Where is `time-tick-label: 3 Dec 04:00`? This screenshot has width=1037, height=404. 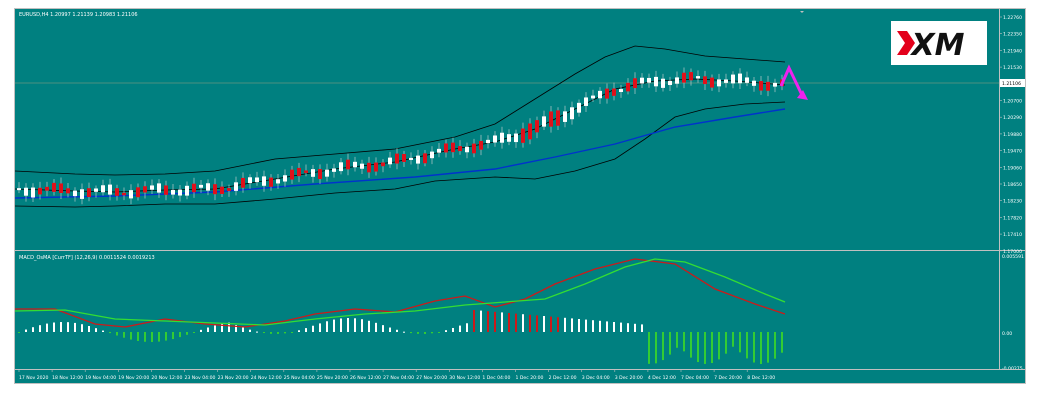 time-tick-label: 3 Dec 04:00 is located at coordinates (596, 378).